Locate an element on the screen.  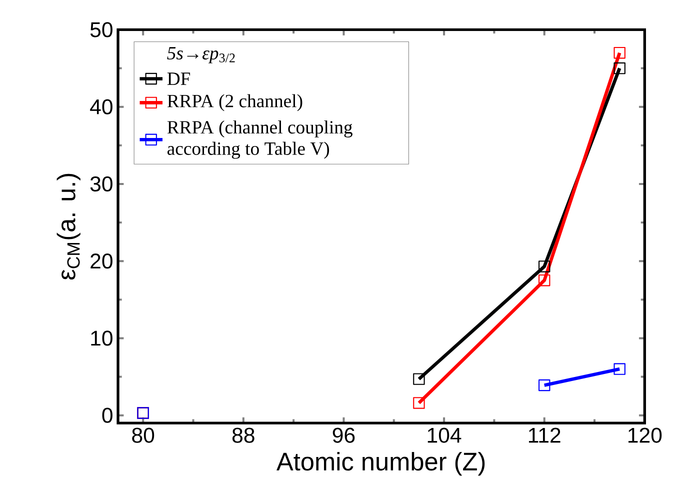
x-axis-title: Atomic number (Z) is located at coordinates (380, 464).